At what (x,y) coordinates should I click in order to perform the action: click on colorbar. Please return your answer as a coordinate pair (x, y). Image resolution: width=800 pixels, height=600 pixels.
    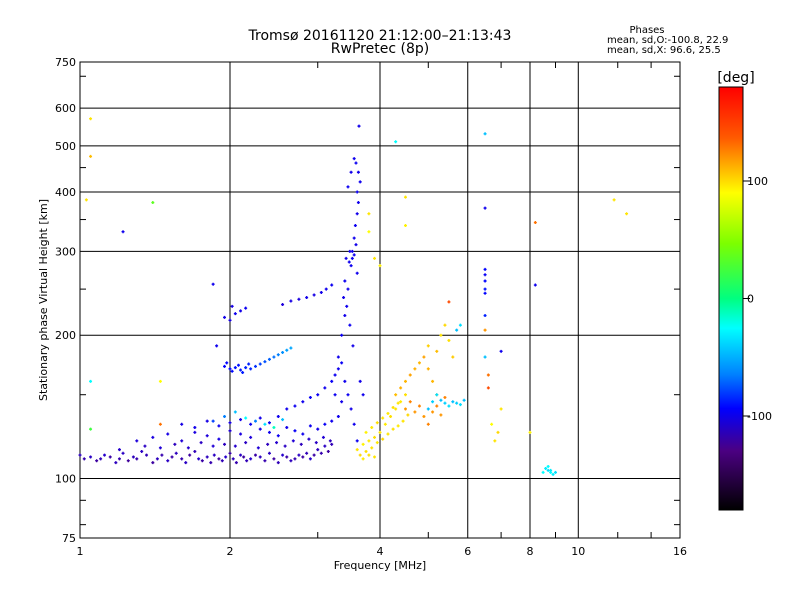
    Looking at the image, I should click on (731, 298).